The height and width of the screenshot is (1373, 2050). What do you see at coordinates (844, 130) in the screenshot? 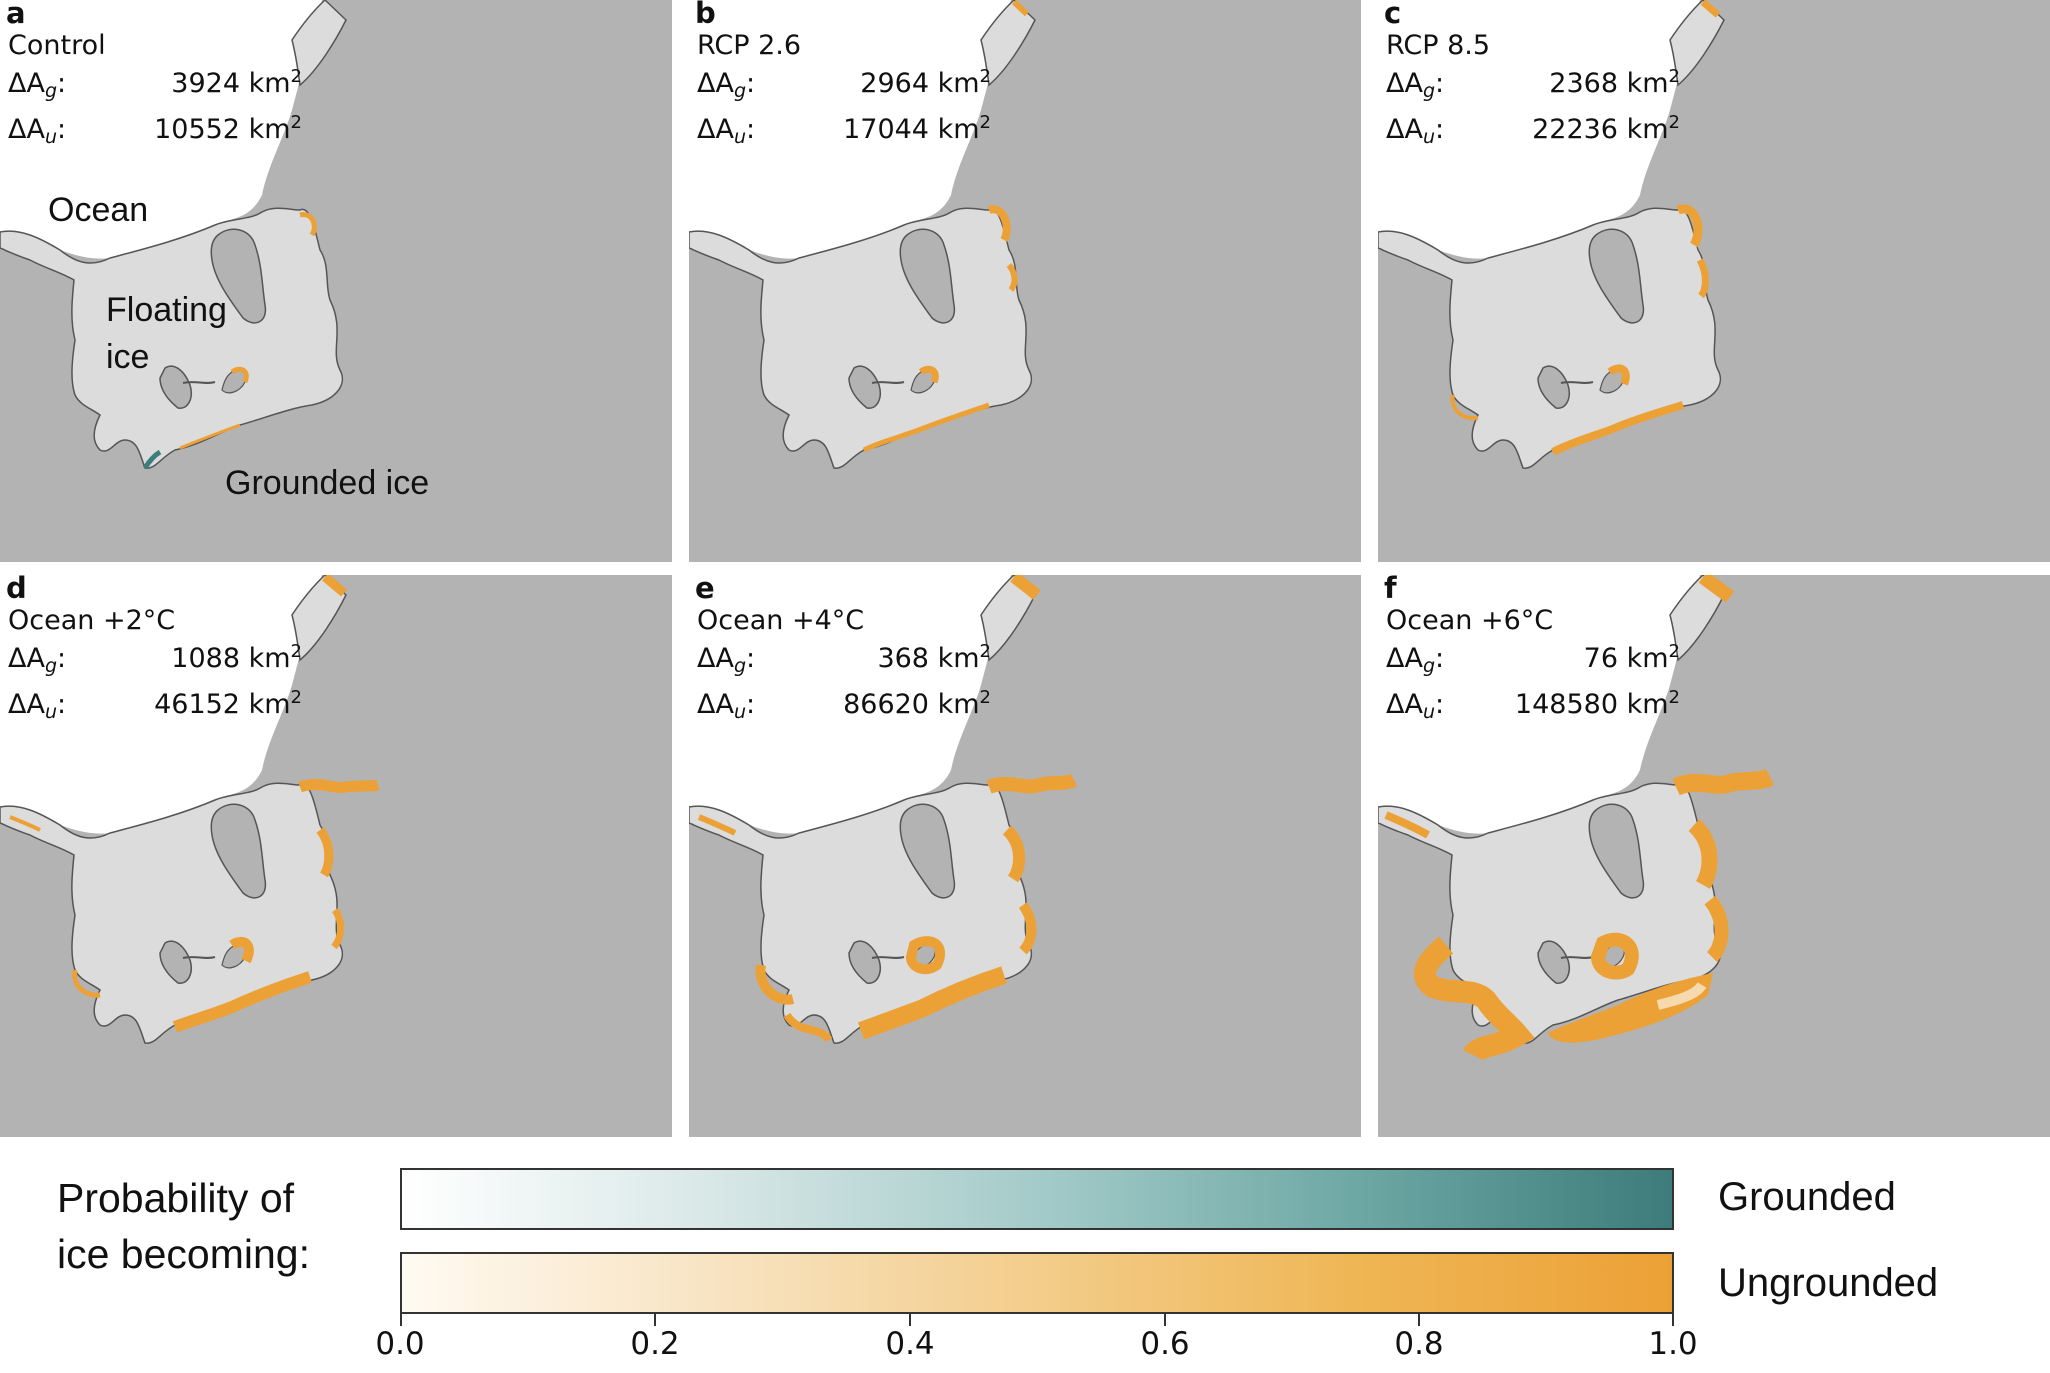
I see `delta-au: ΔAu: 17044 km2` at bounding box center [844, 130].